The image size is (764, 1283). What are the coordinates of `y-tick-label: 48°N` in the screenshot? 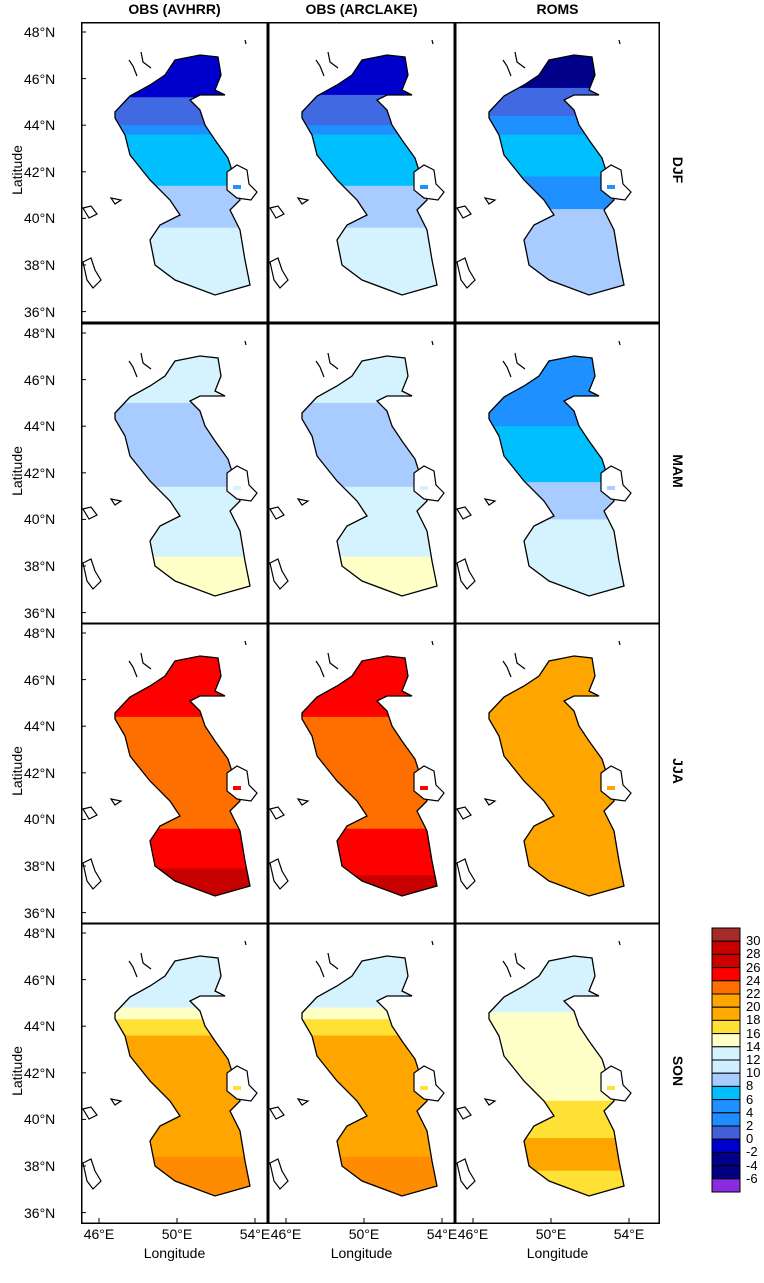 It's located at (40, 933).